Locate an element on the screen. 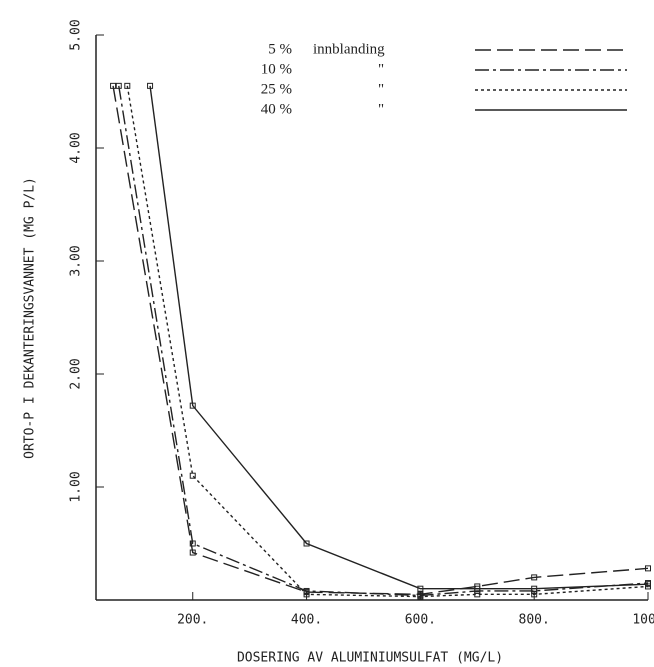 This screenshot has height=667, width=654. legend-label: 10 % is located at coordinates (276, 69).